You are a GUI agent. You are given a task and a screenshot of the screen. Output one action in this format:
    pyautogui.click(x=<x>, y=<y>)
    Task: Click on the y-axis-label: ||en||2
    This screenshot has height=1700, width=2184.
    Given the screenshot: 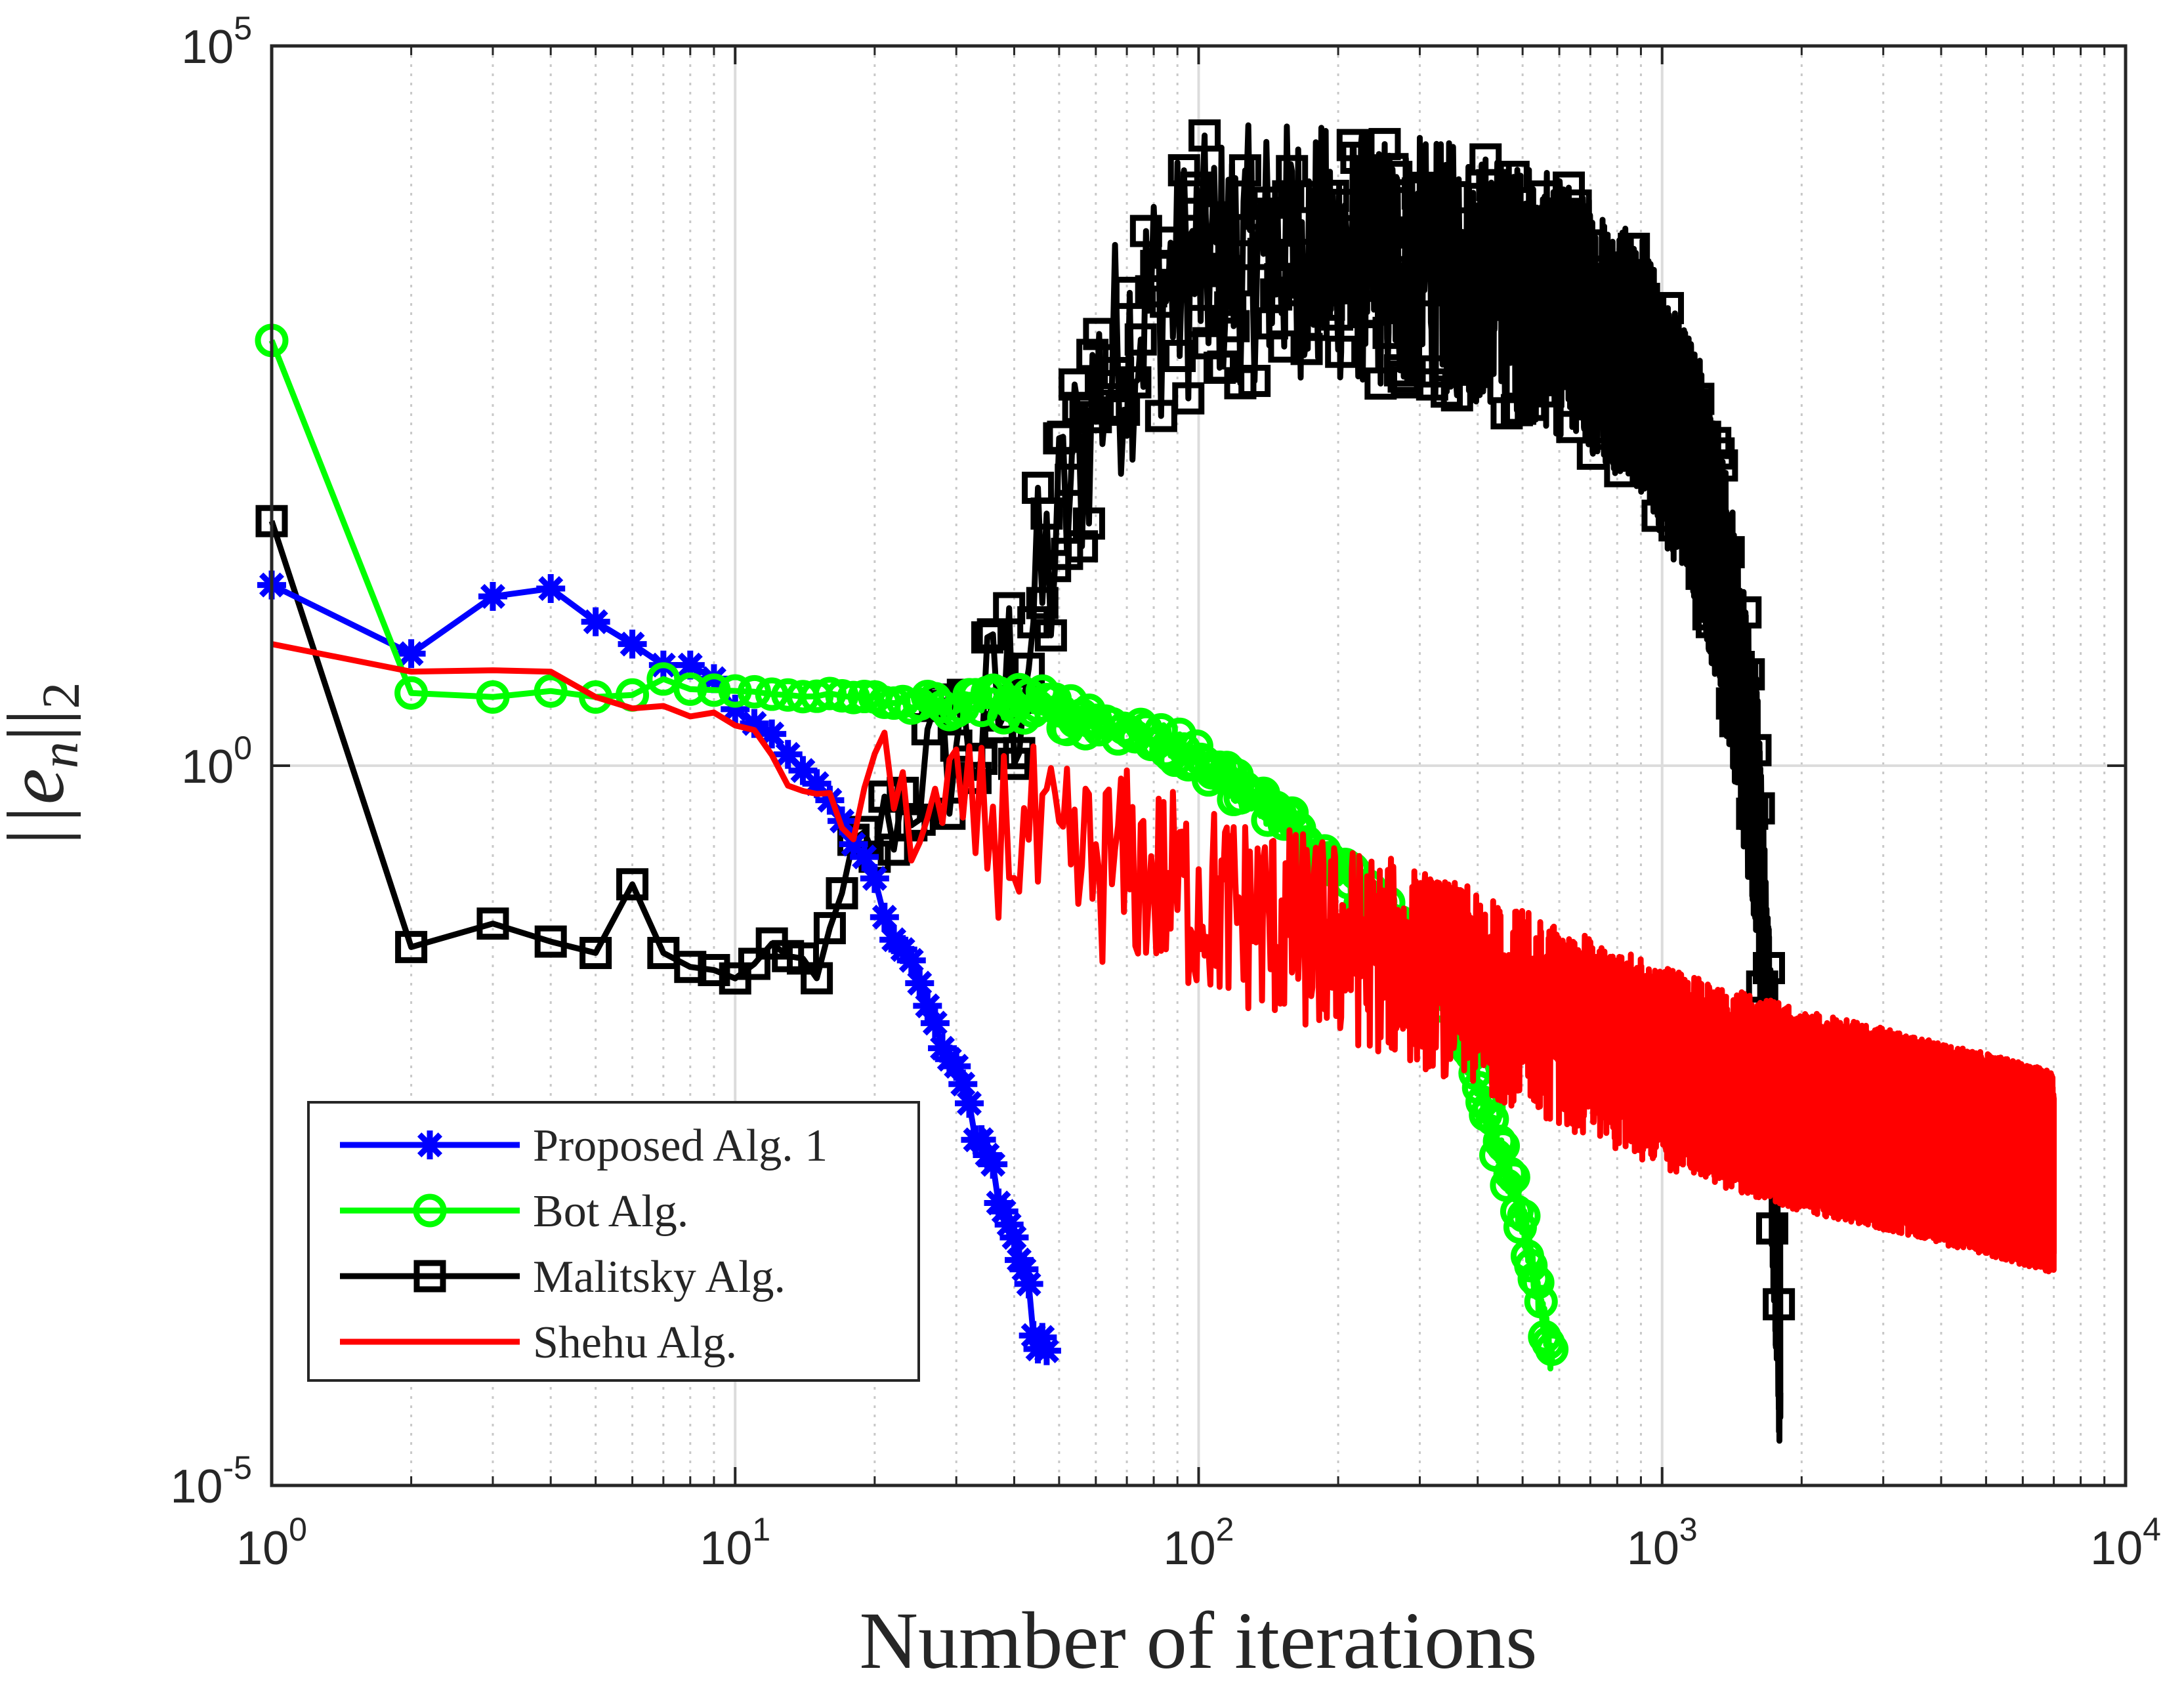 What is the action you would take?
    pyautogui.click(x=45, y=766)
    